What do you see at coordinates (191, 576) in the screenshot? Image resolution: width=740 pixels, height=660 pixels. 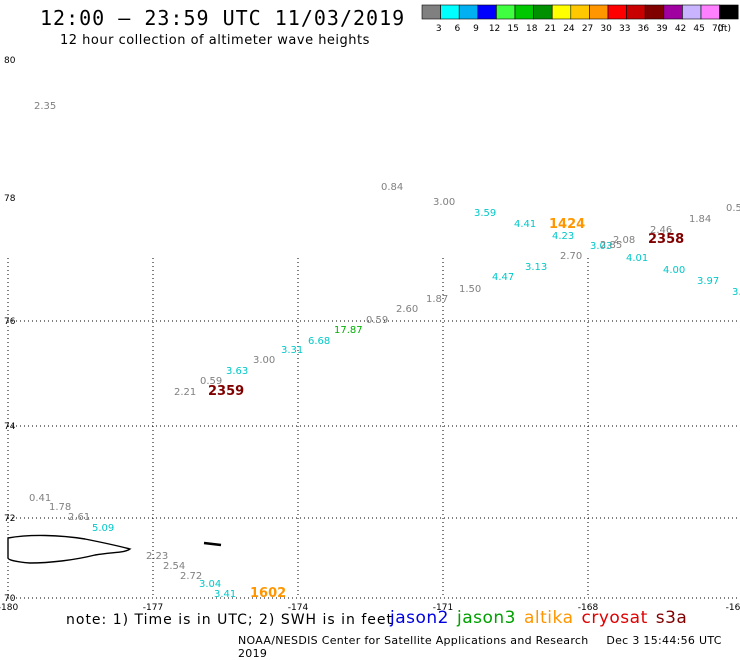 I see `wave-height-label: 2.72` at bounding box center [191, 576].